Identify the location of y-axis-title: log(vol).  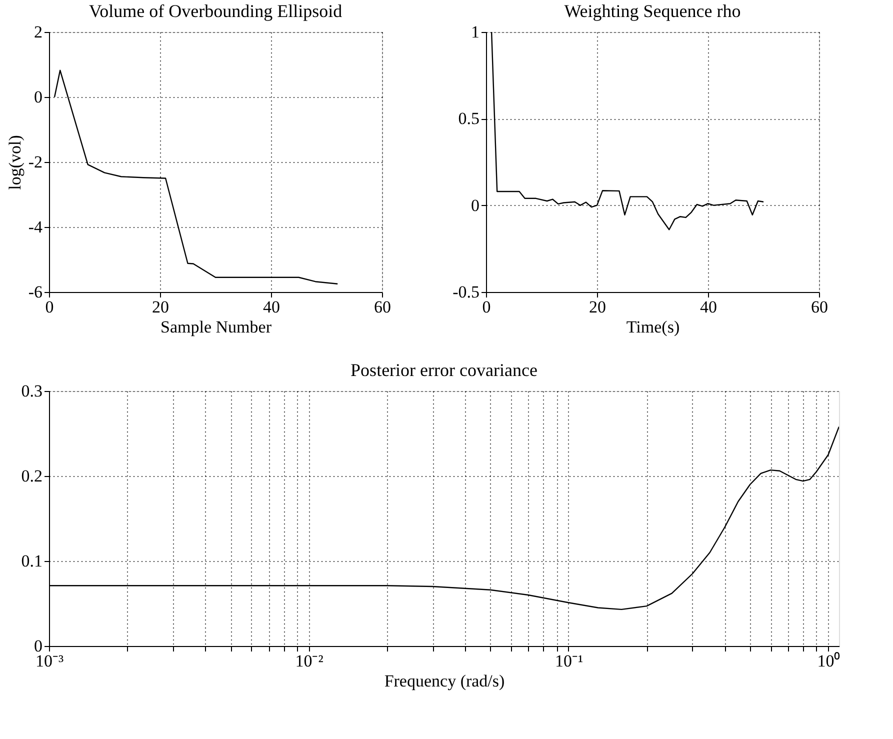
(14, 162).